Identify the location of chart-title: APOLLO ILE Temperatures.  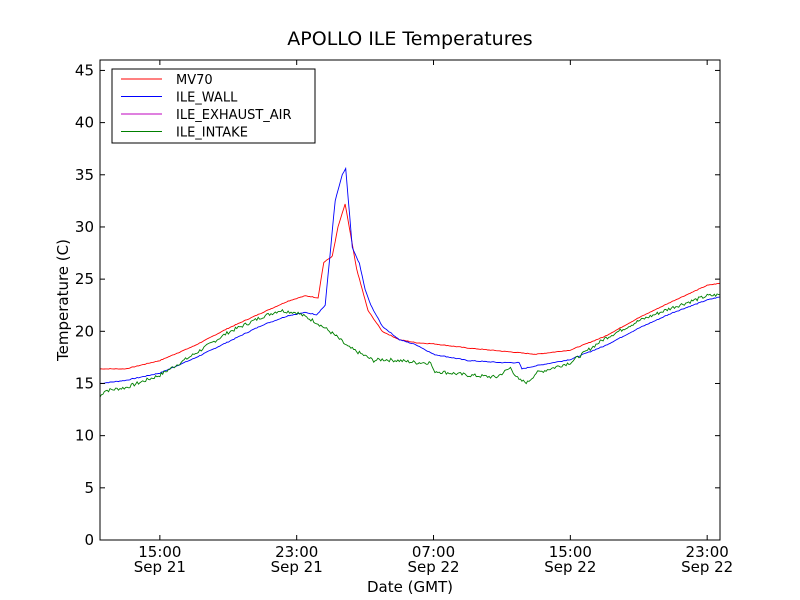
(409, 39).